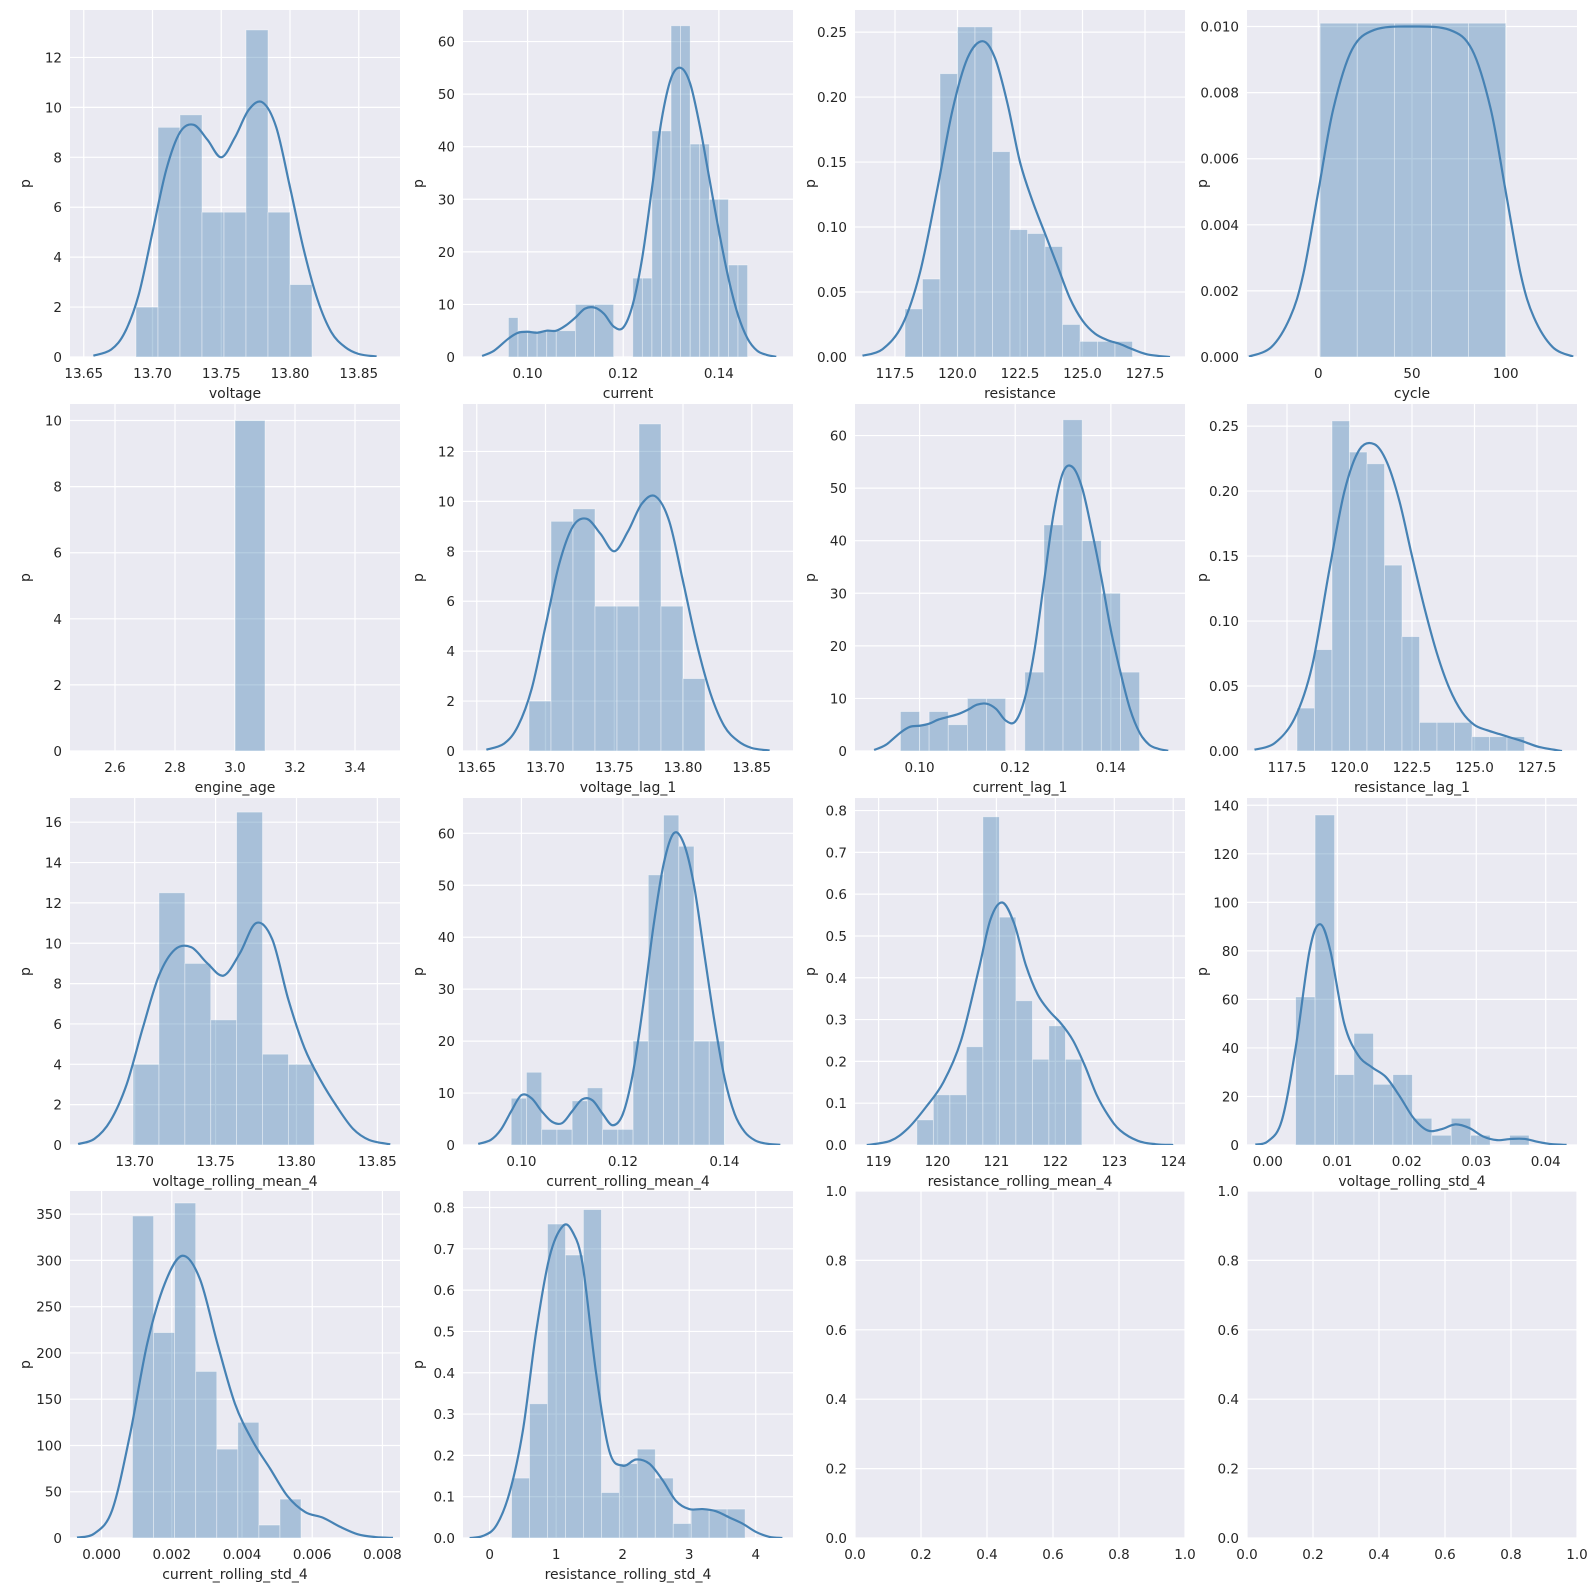  What do you see at coordinates (1224, 557) in the screenshot?
I see `y-tick-label: 0.15` at bounding box center [1224, 557].